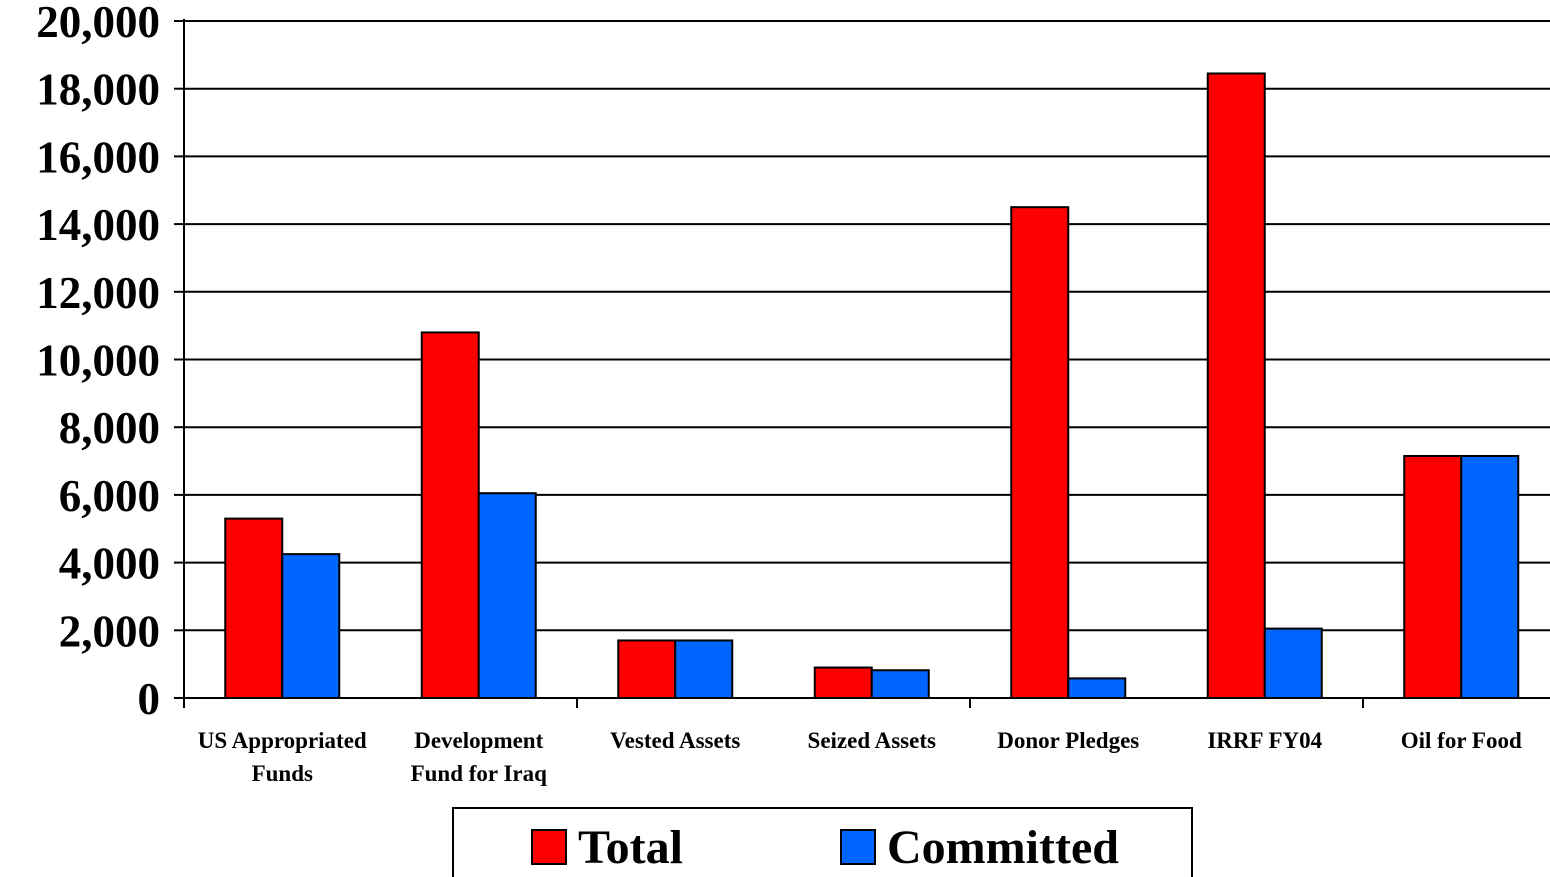  I want to click on y-tick-label: 4,000, so click(109, 564).